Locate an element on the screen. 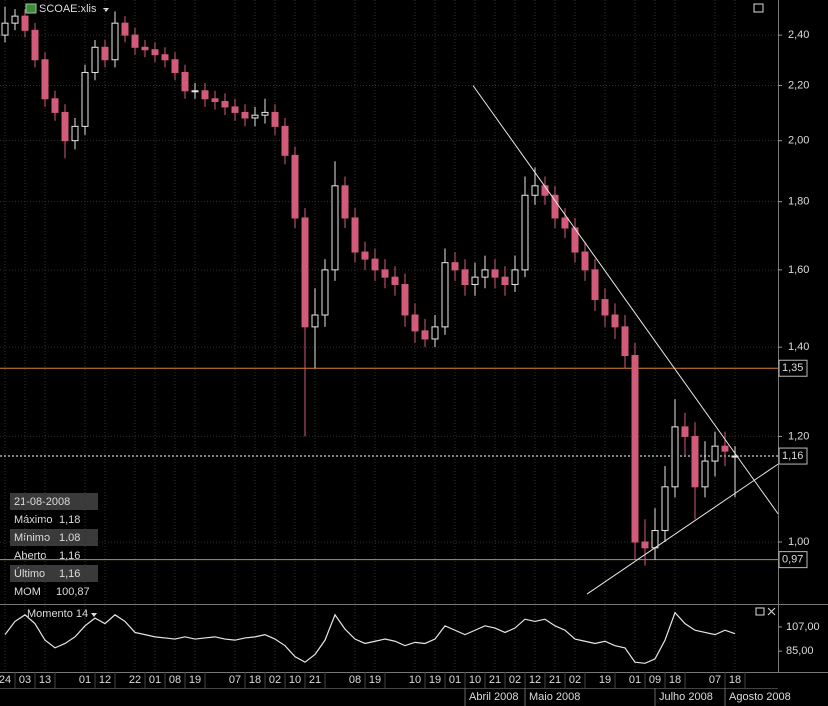 Image resolution: width=828 pixels, height=706 pixels. x-tick-label: 09 is located at coordinates (655, 680).